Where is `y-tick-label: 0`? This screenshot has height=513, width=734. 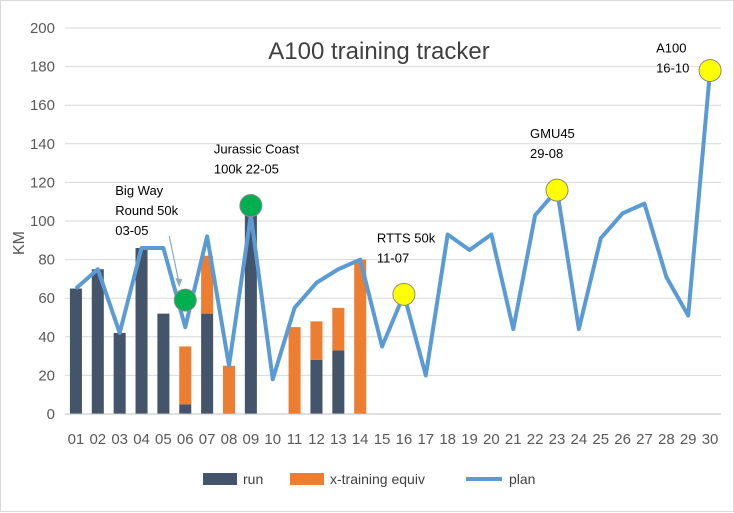
y-tick-label: 0 is located at coordinates (51, 414).